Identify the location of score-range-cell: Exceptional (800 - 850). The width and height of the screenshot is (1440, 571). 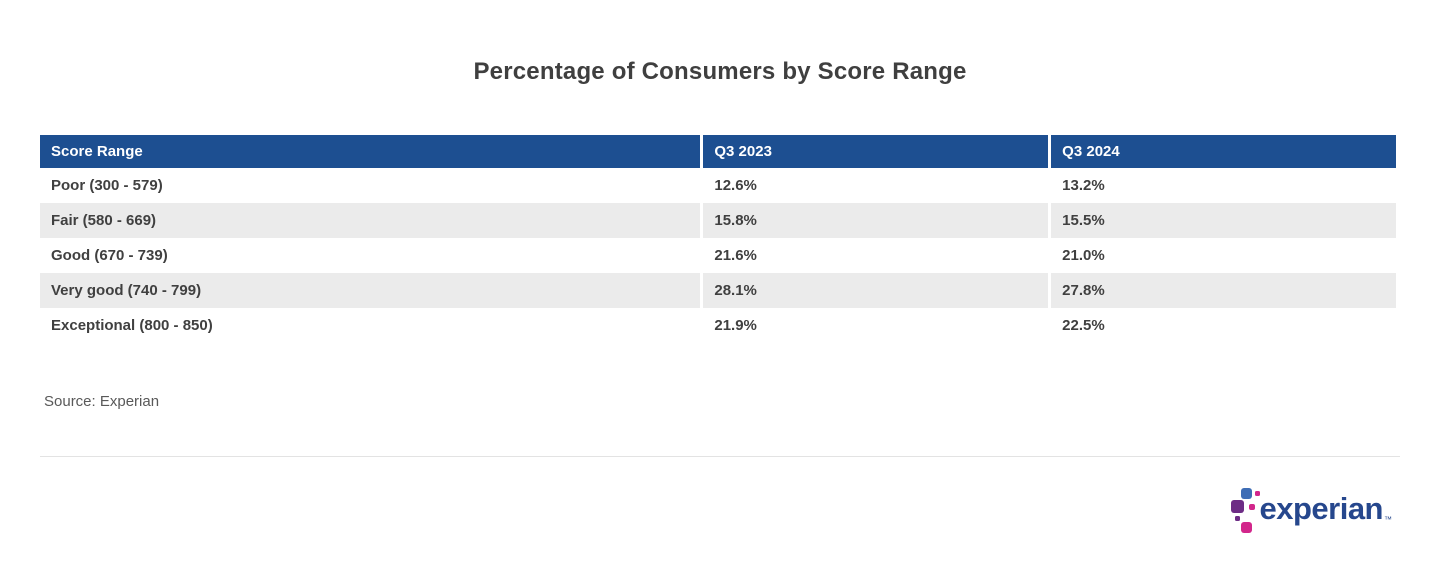
(370, 325).